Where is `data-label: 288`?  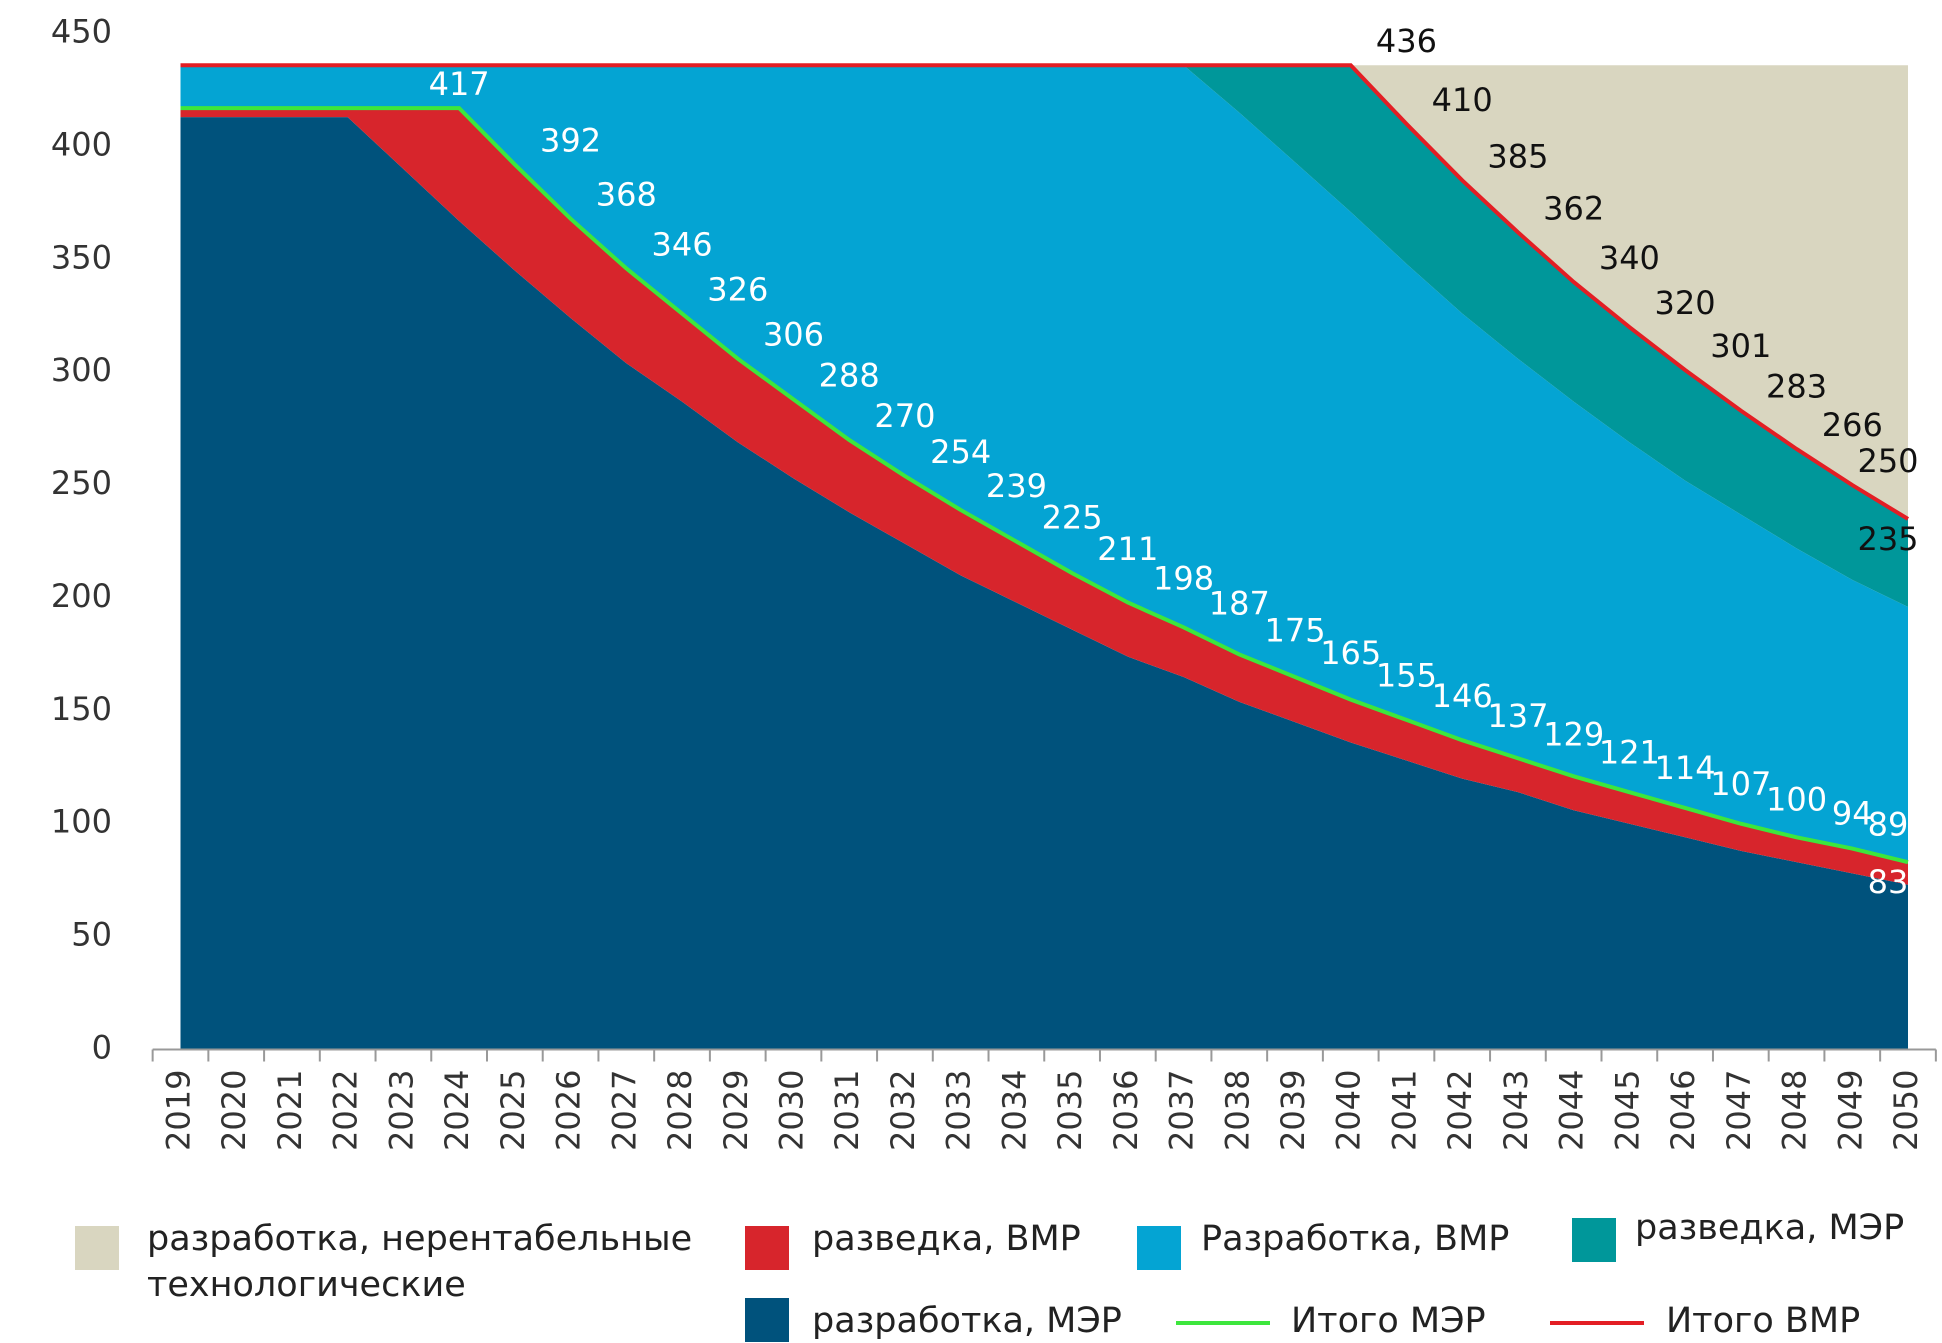
data-label: 288 is located at coordinates (849, 375).